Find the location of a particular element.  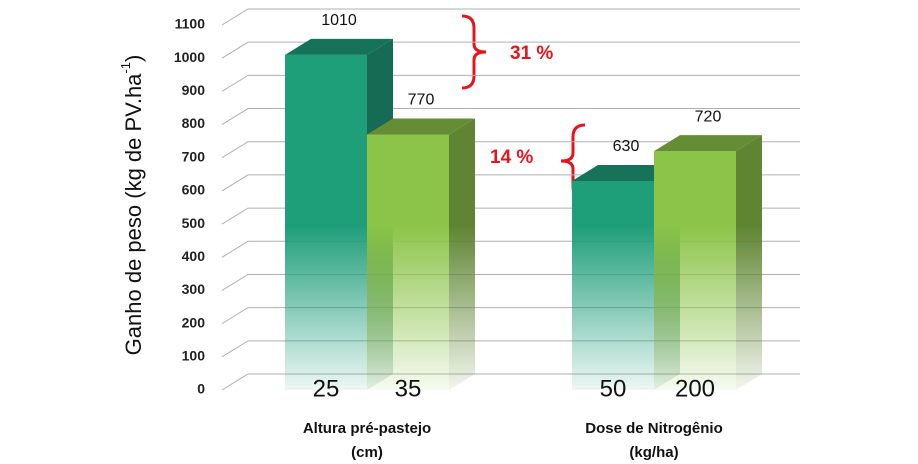

x-tick-label: 25 is located at coordinates (326, 388).